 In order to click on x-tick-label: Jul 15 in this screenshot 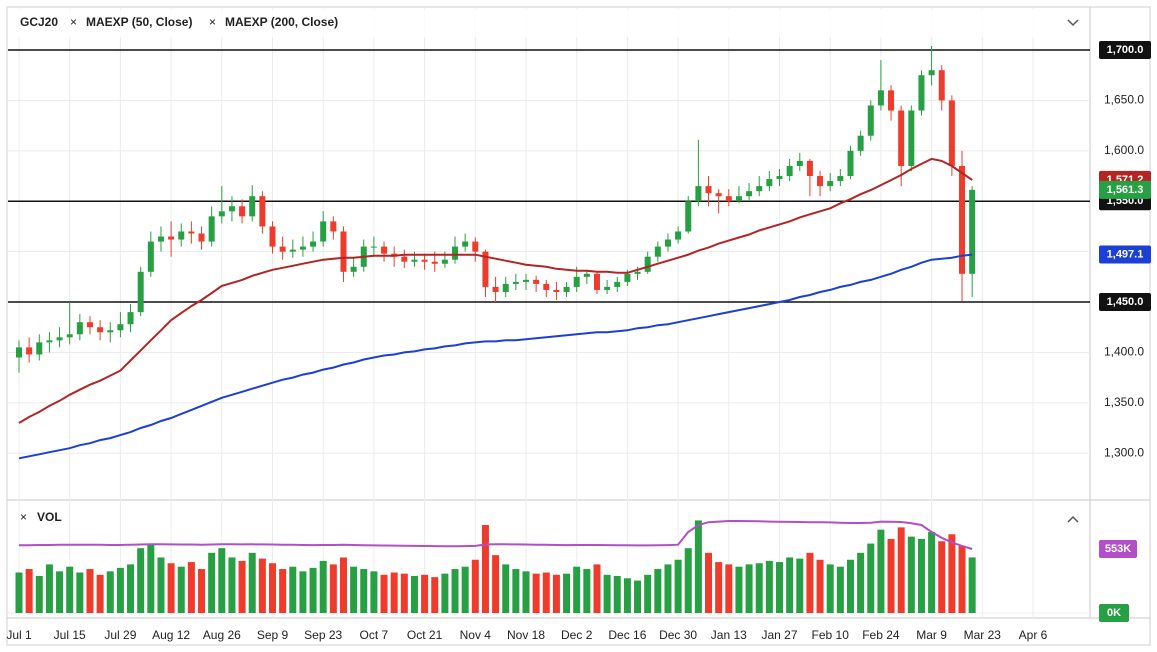, I will do `click(70, 635)`.